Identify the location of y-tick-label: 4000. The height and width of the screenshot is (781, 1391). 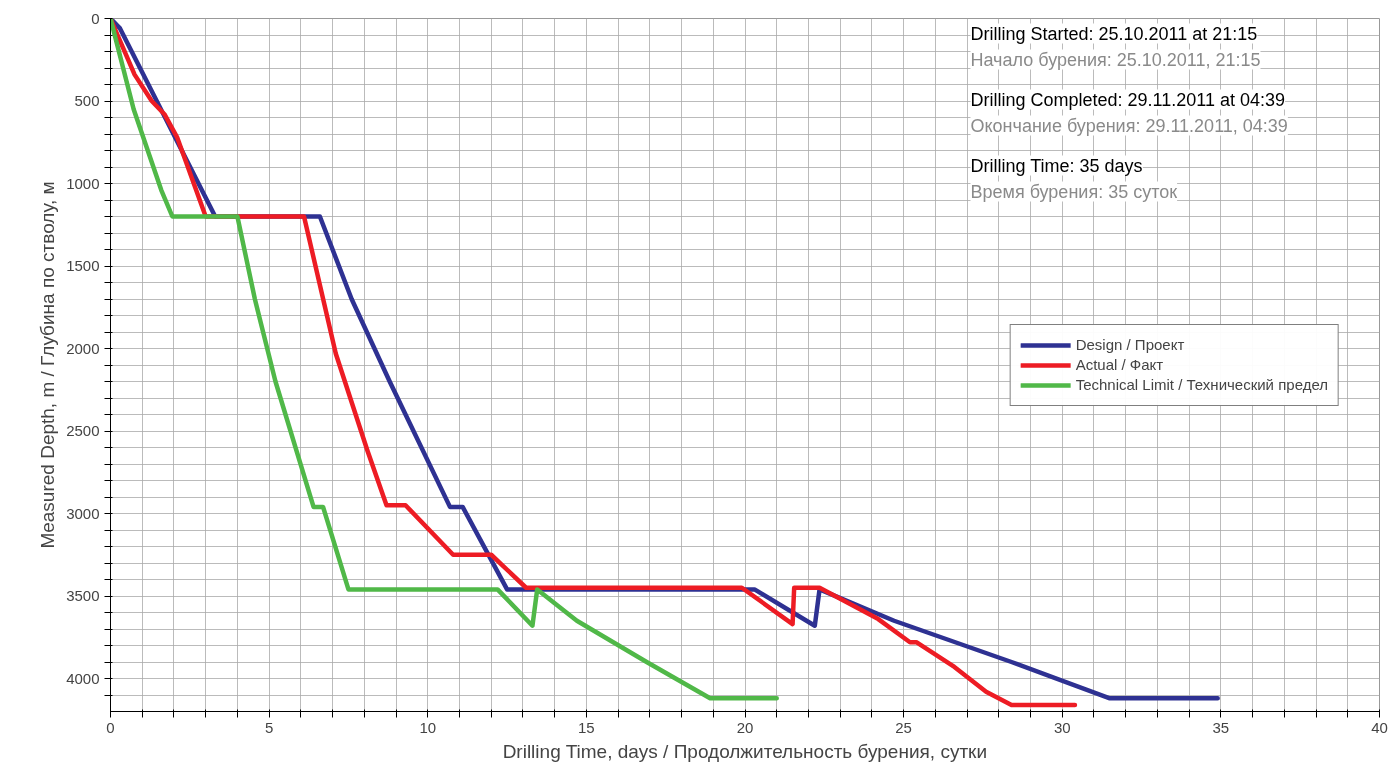
(83, 678).